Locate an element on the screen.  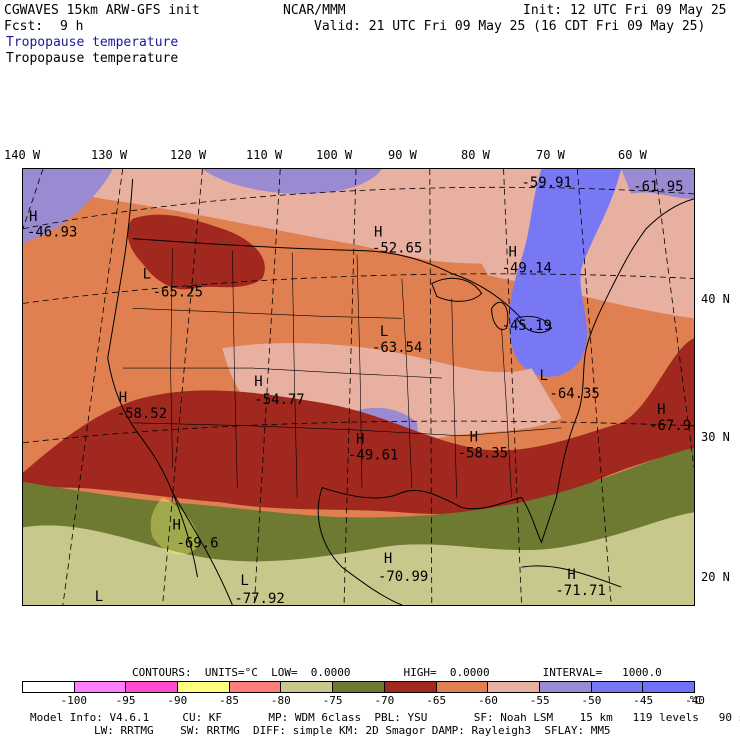
colorbar-tick-label: -80 is located at coordinates (280, 700).